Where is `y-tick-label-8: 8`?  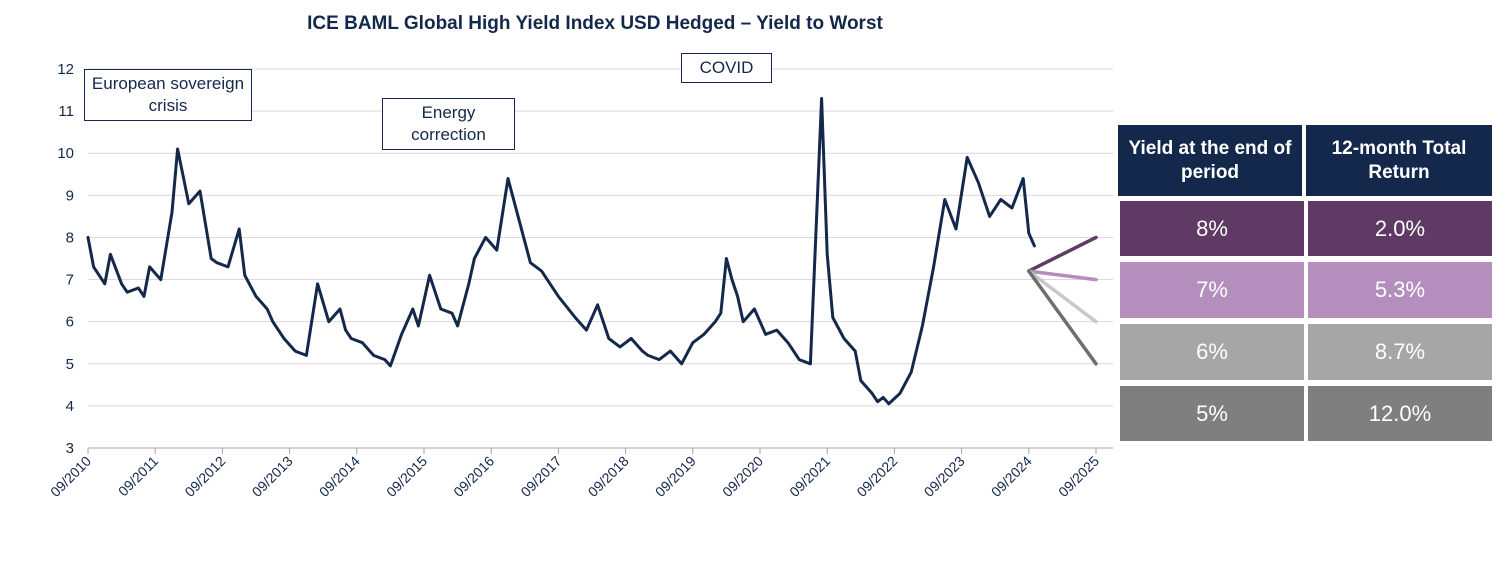 y-tick-label-8: 8 is located at coordinates (70, 237).